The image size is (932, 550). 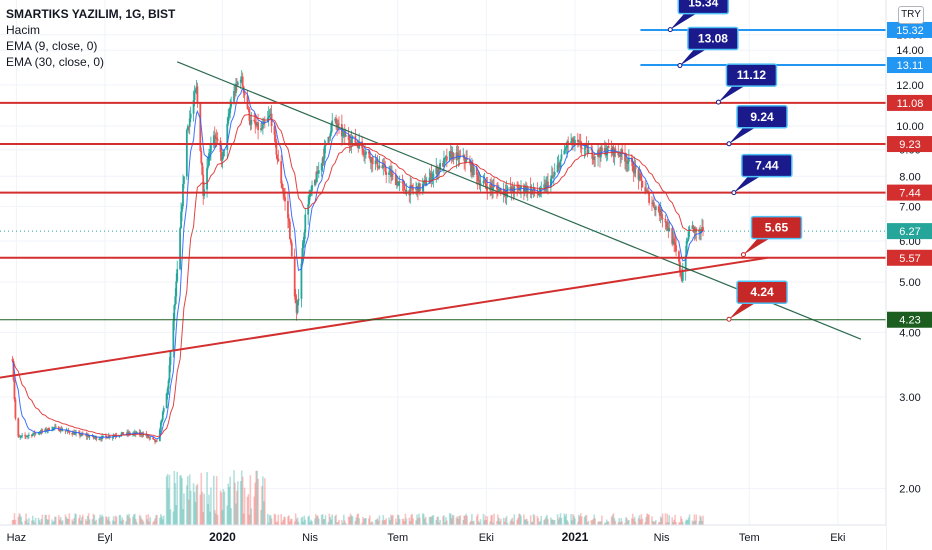 I want to click on legend-volume: Hacim, so click(x=23, y=30).